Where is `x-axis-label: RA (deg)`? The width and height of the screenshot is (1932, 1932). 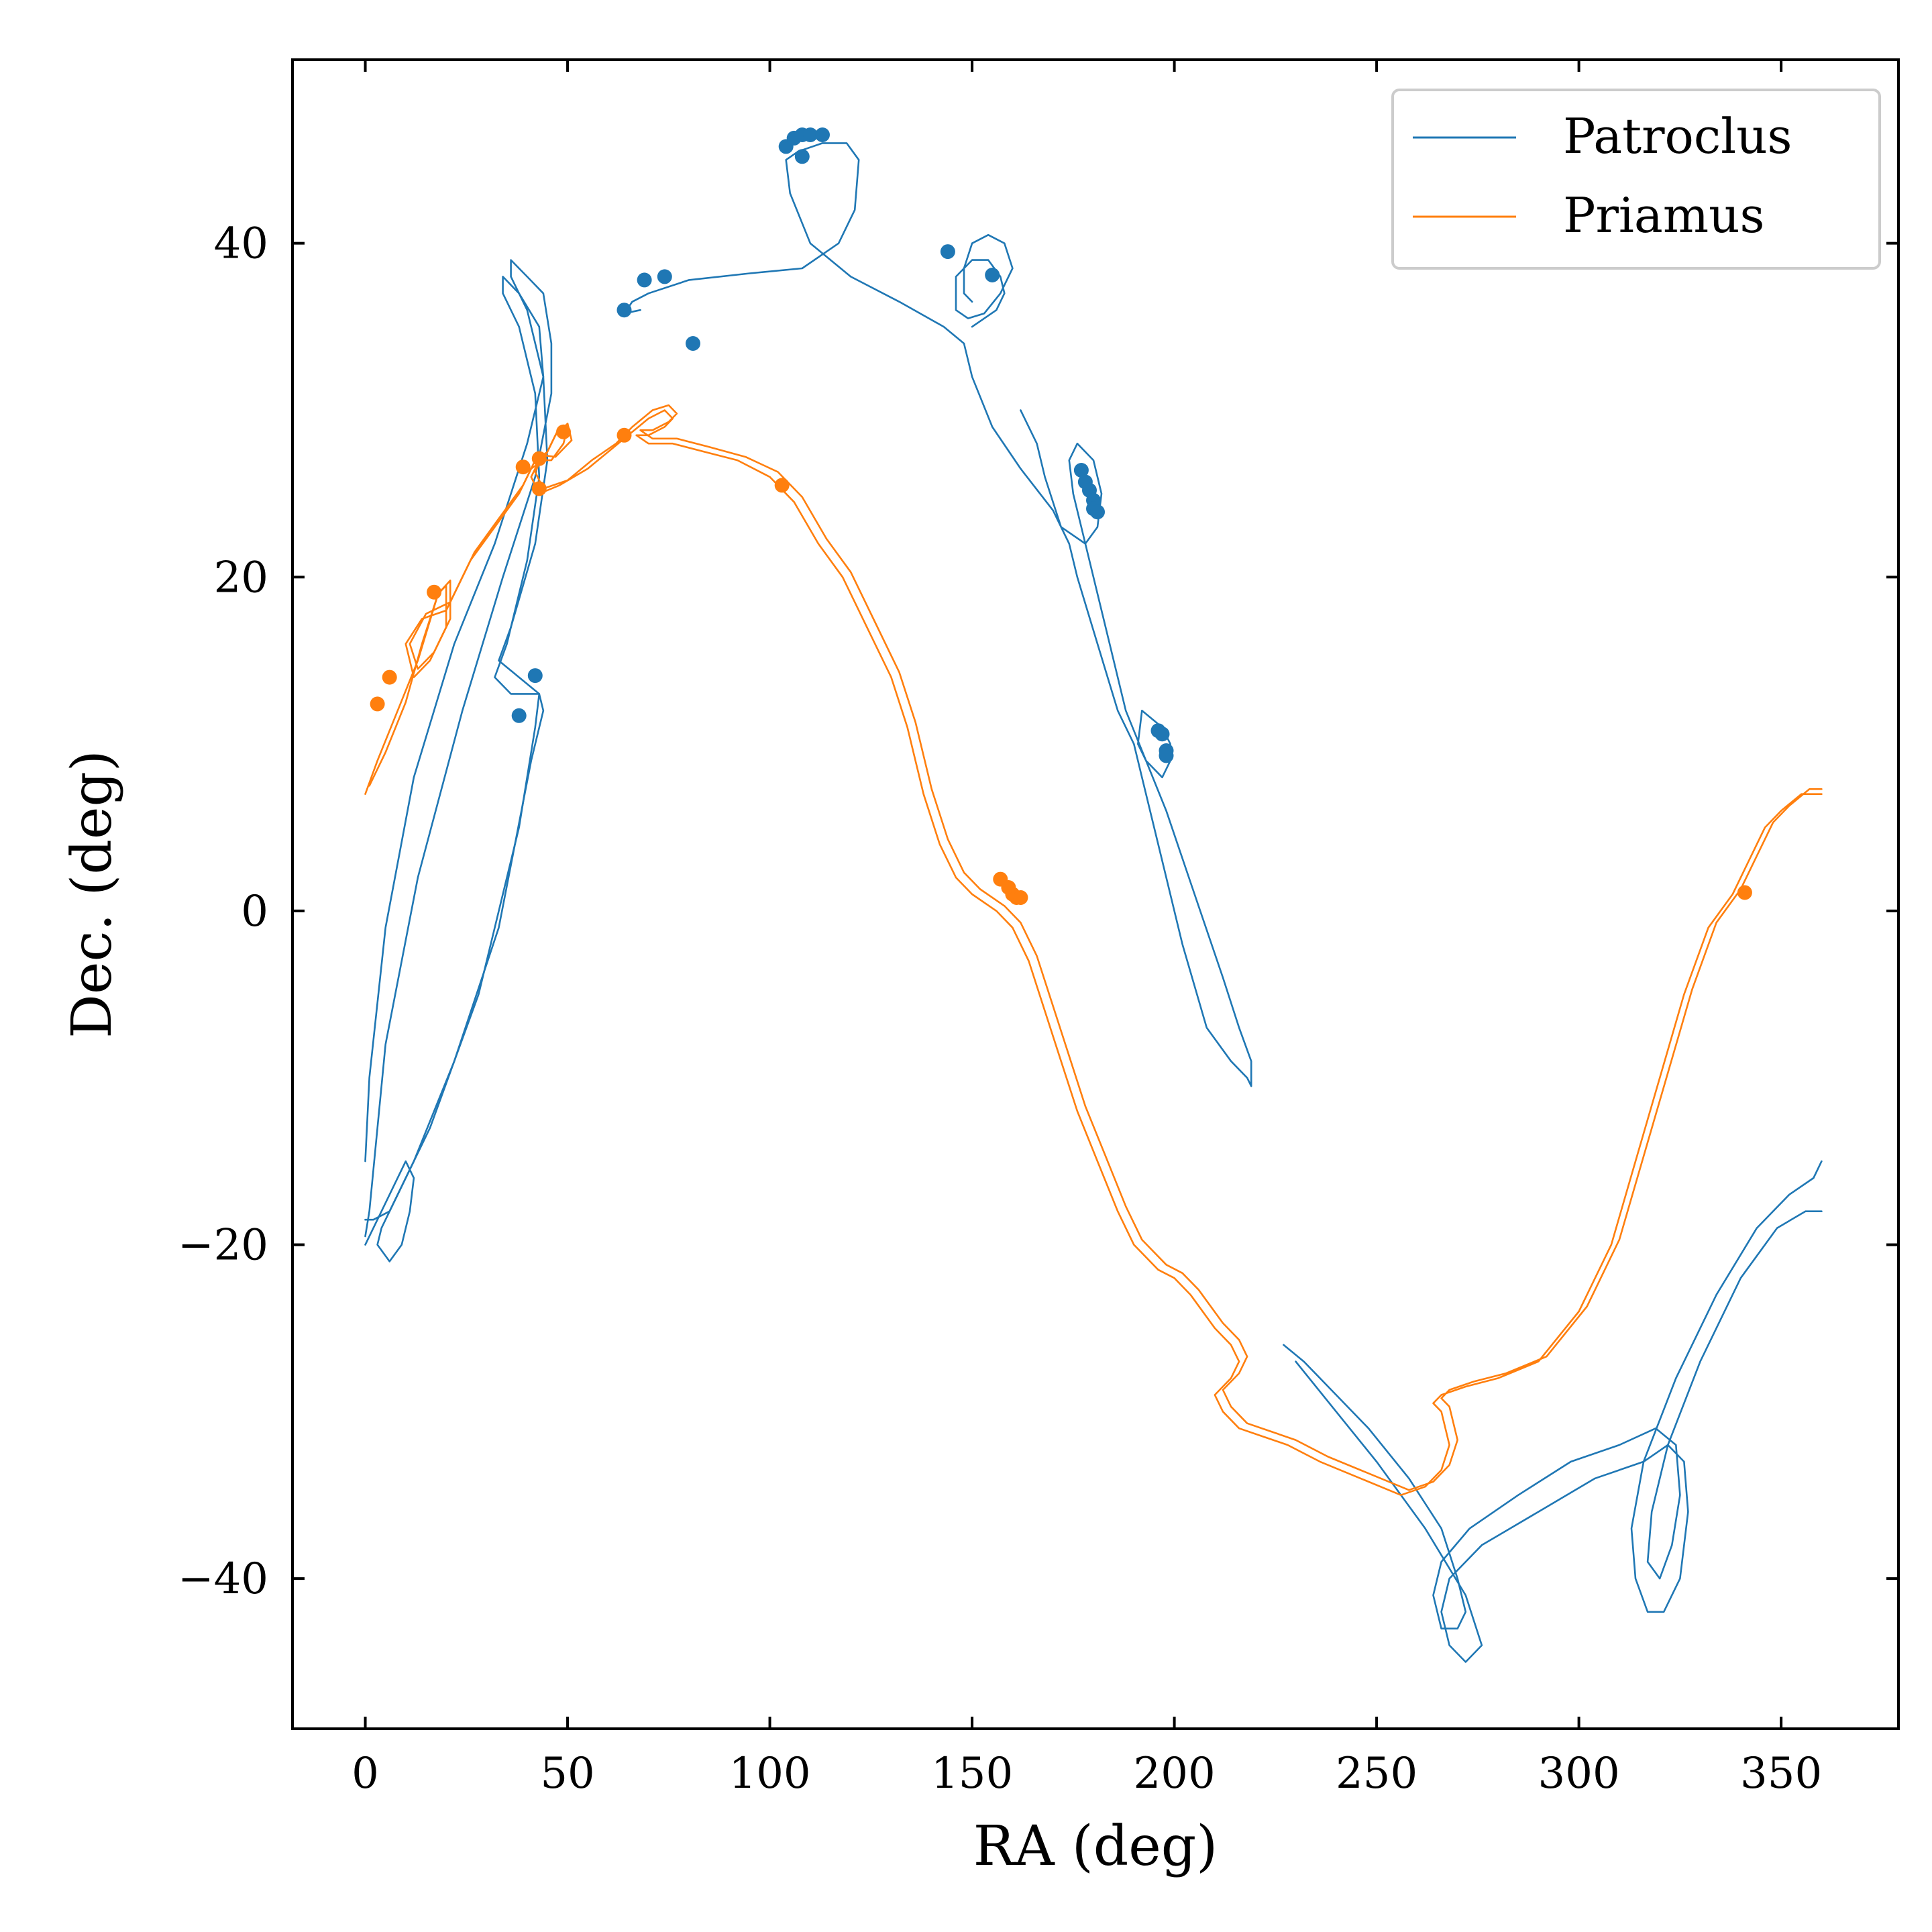 x-axis-label: RA (deg) is located at coordinates (1095, 1846).